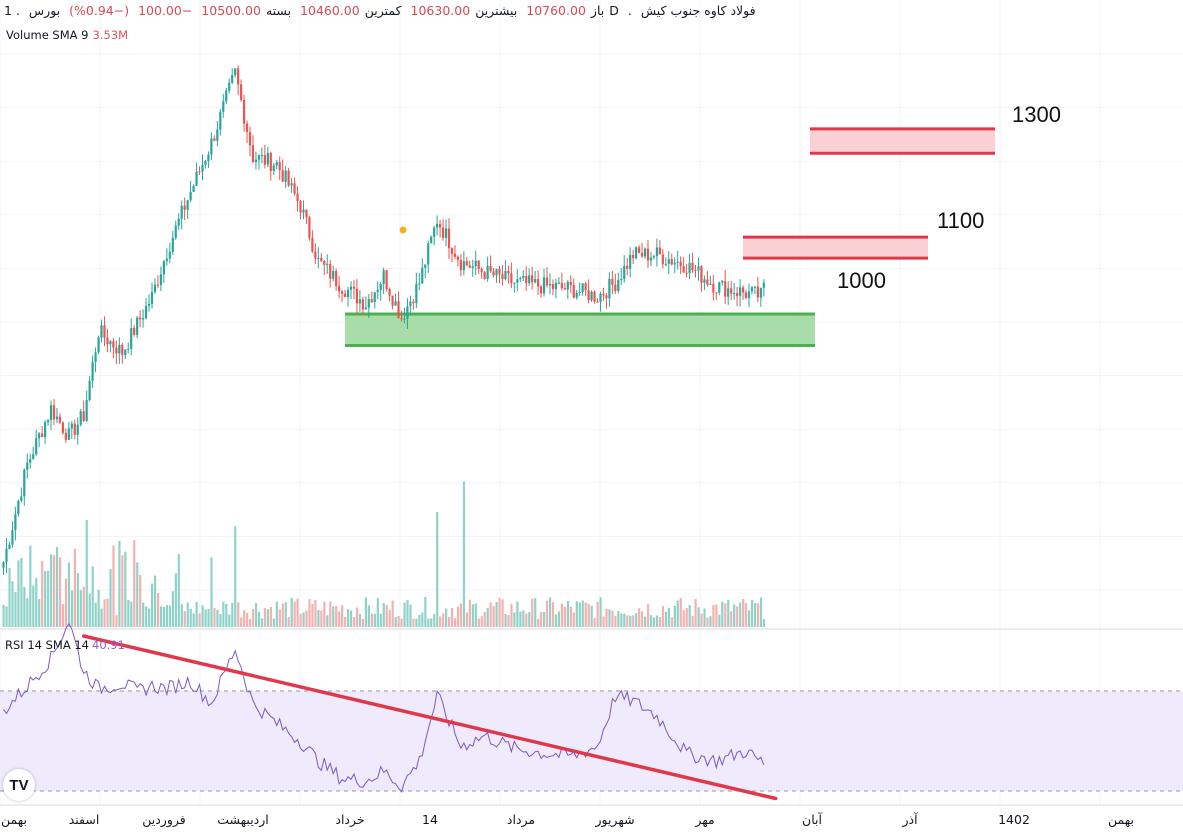 The height and width of the screenshot is (835, 1183). What do you see at coordinates (164, 819) in the screenshot?
I see `x-tick-label: فروردین` at bounding box center [164, 819].